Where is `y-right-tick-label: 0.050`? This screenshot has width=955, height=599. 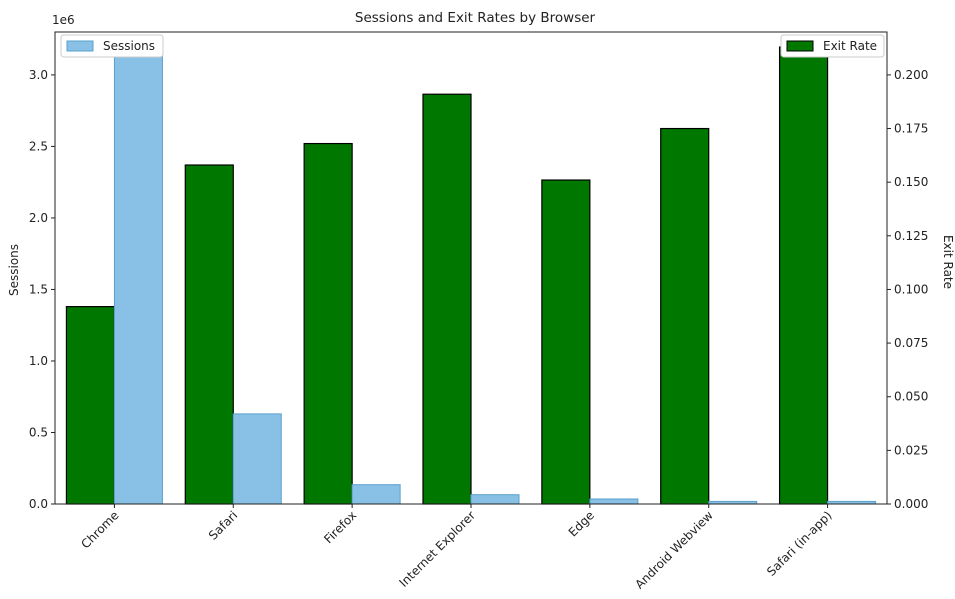 y-right-tick-label: 0.050 is located at coordinates (911, 397).